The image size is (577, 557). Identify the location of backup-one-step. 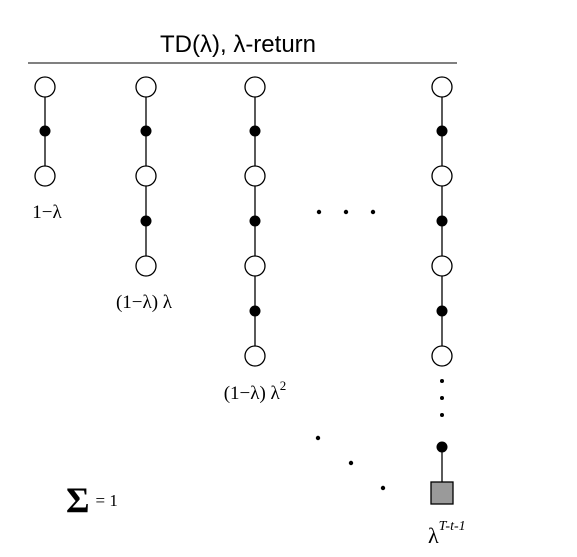
(45, 131).